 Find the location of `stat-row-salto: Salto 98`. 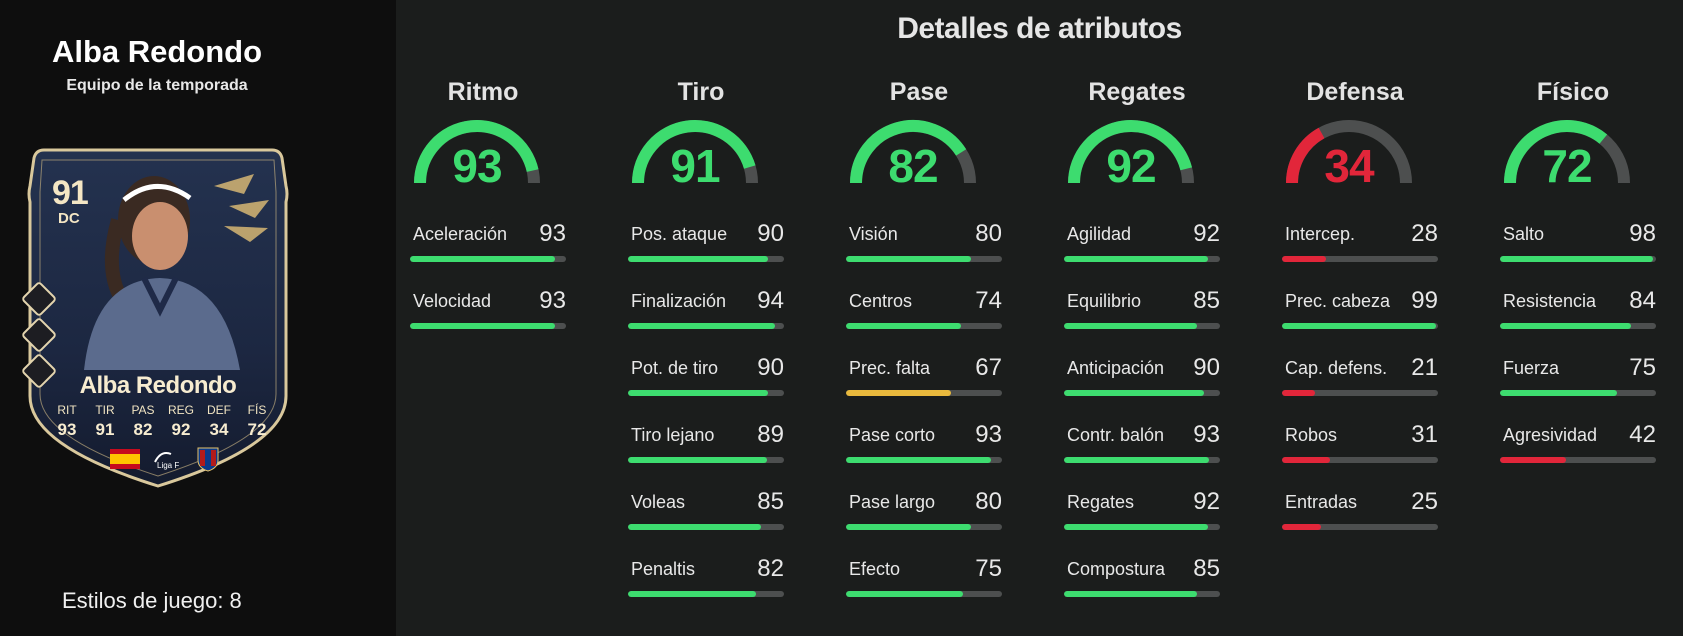

stat-row-salto: Salto 98 is located at coordinates (1578, 255).